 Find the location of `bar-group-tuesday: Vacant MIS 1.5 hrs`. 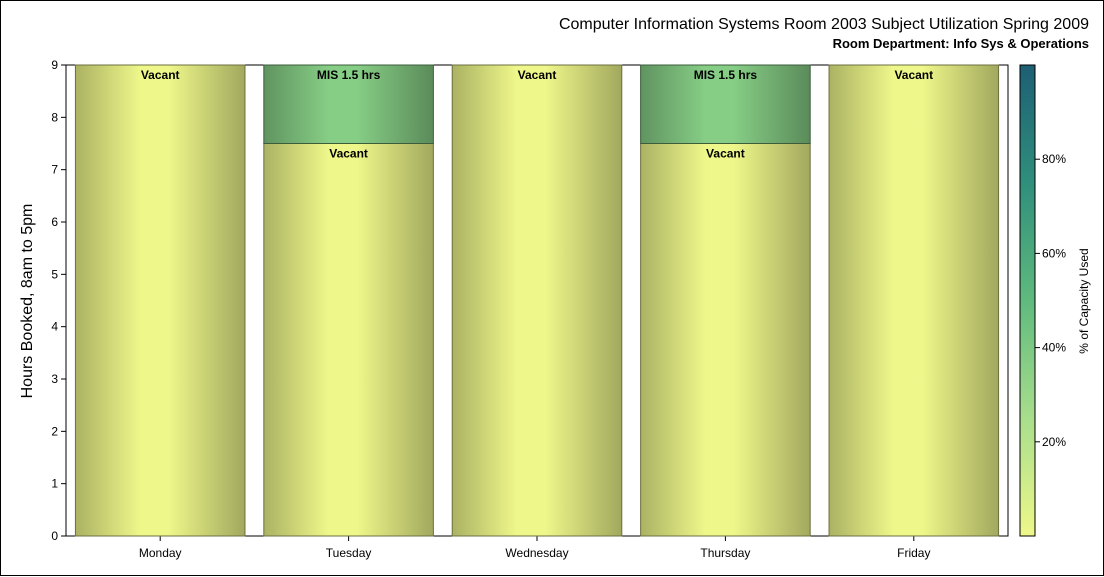

bar-group-tuesday: Vacant MIS 1.5 hrs is located at coordinates (348, 300).